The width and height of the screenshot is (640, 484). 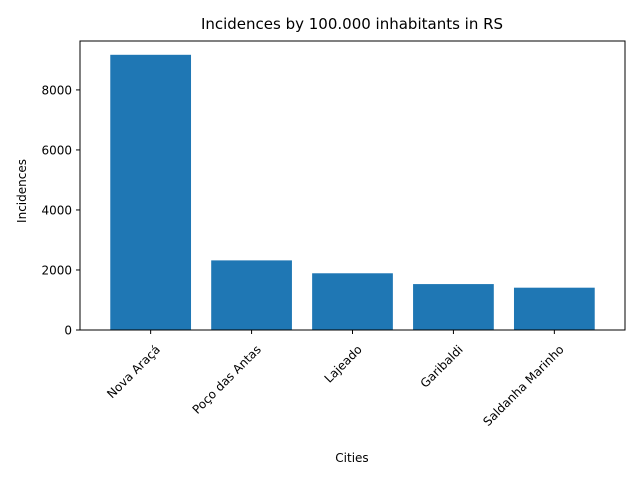 I want to click on y-axis-ticks: 0 2000 4000 6000 8000, so click(x=60, y=210).